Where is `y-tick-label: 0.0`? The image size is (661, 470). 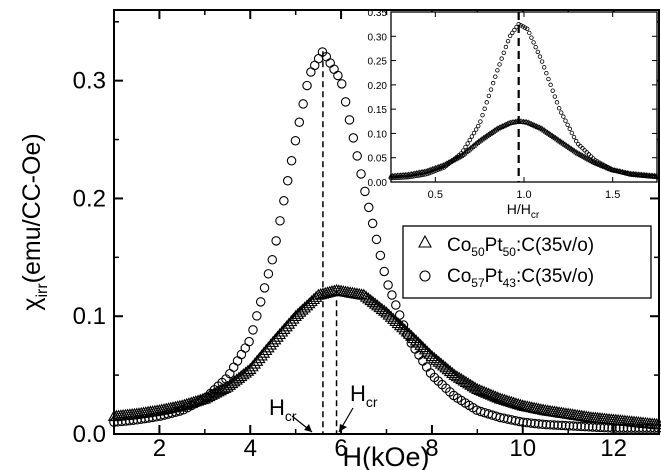
y-tick-label: 0.0 is located at coordinates (89, 434).